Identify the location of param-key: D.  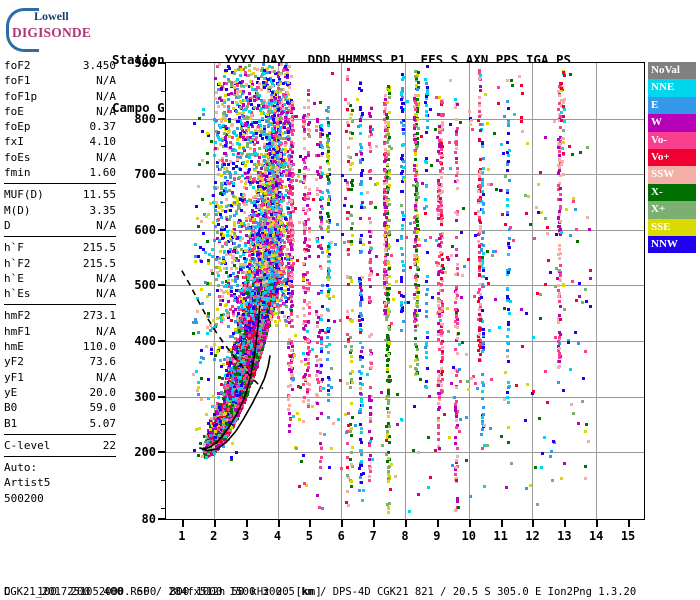
(7, 225).